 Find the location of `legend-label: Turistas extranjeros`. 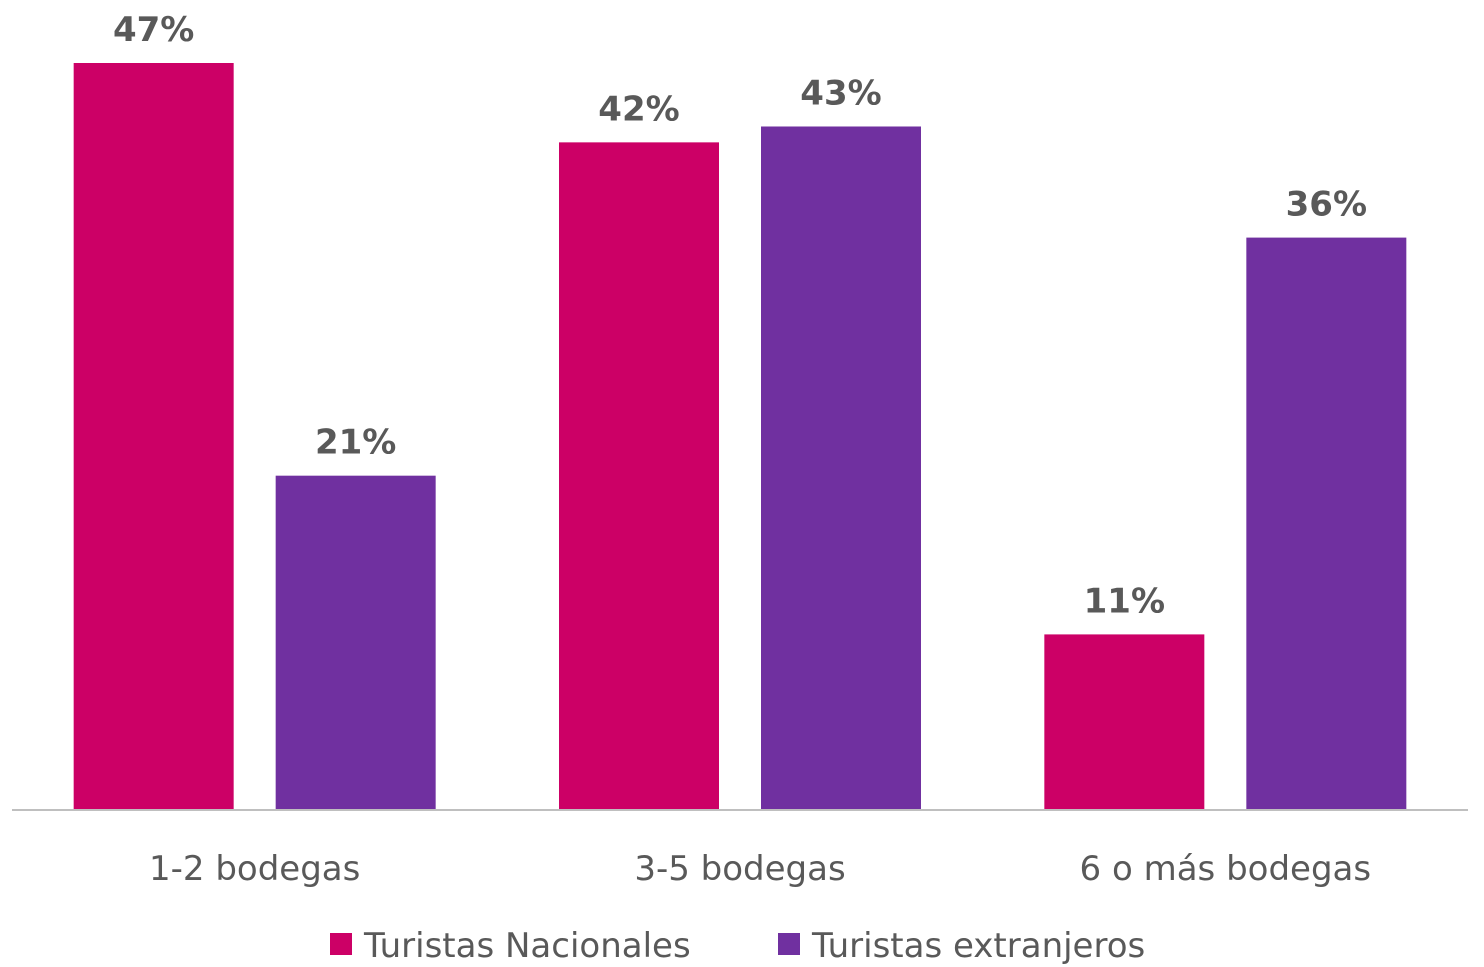

legend-label: Turistas extranjeros is located at coordinates (978, 946).